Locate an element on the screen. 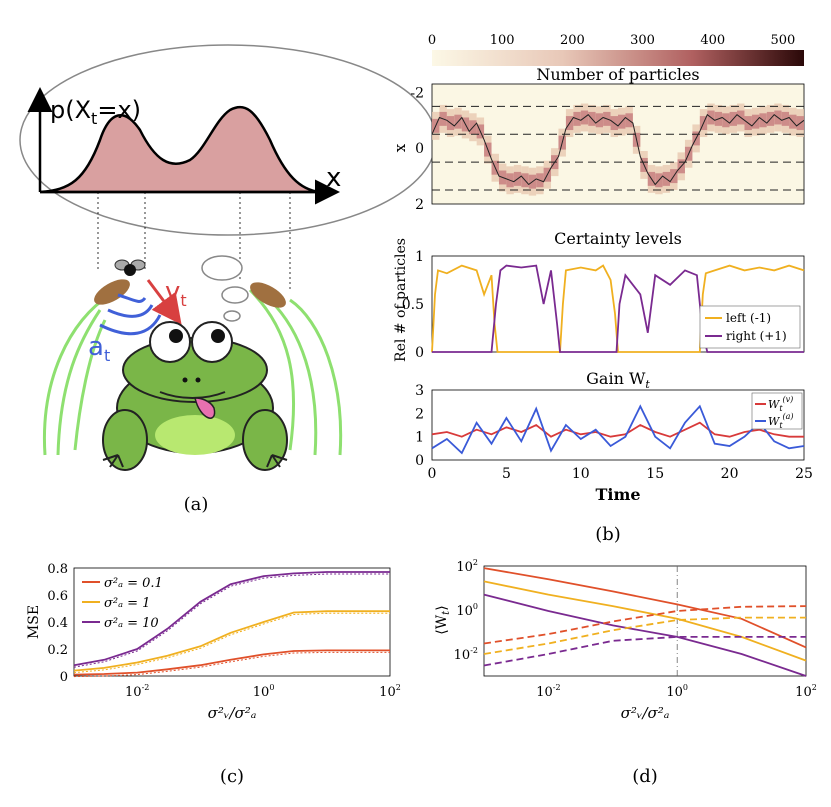 This screenshot has width=831, height=807. certainty-ytick: 0.5 is located at coordinates (413, 305).